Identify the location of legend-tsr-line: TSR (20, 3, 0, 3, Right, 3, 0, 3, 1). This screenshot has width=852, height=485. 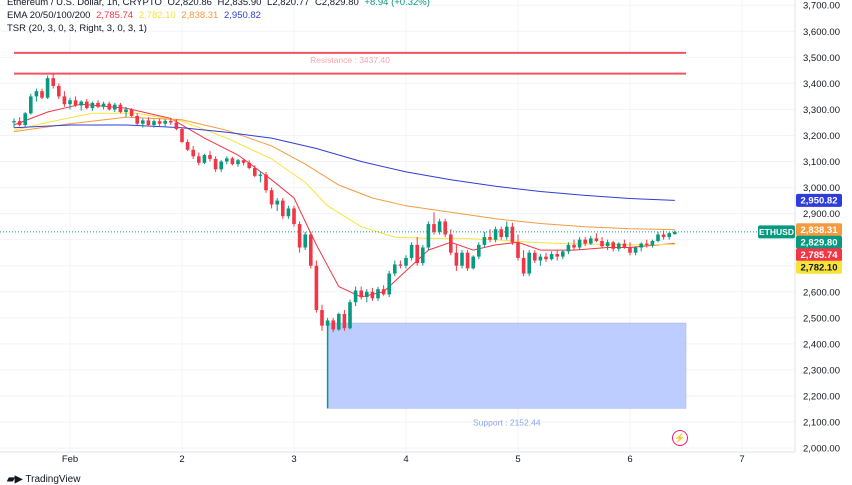
(78, 28).